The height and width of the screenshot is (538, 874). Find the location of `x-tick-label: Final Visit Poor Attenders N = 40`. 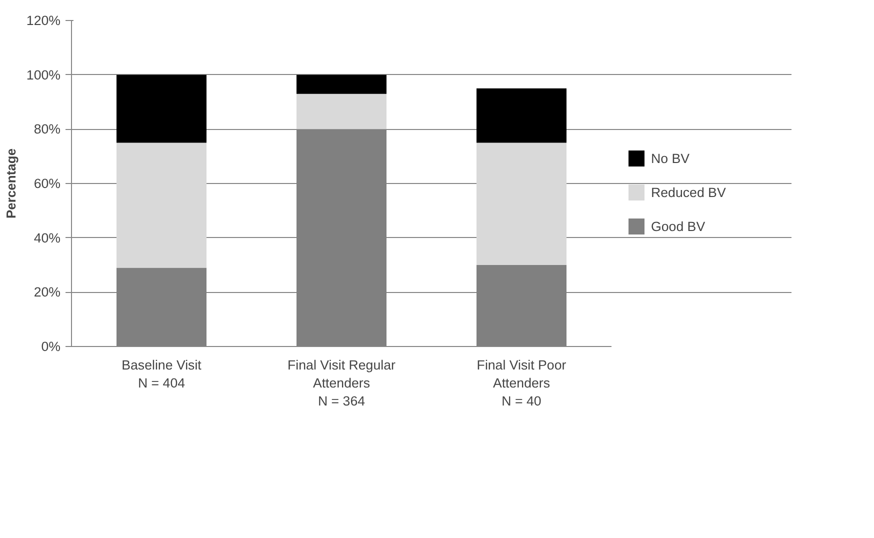

x-tick-label: Final Visit Poor Attenders N = 40 is located at coordinates (521, 383).